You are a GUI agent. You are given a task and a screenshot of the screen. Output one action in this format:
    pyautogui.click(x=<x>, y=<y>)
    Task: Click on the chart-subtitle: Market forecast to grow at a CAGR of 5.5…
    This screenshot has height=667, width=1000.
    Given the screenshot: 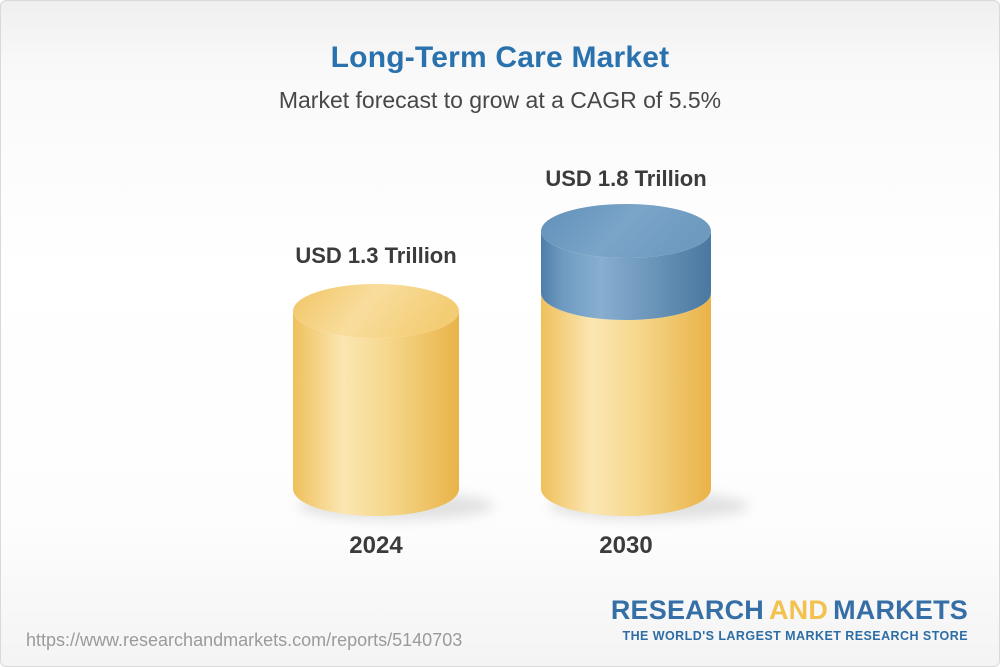 What is the action you would take?
    pyautogui.click(x=500, y=100)
    